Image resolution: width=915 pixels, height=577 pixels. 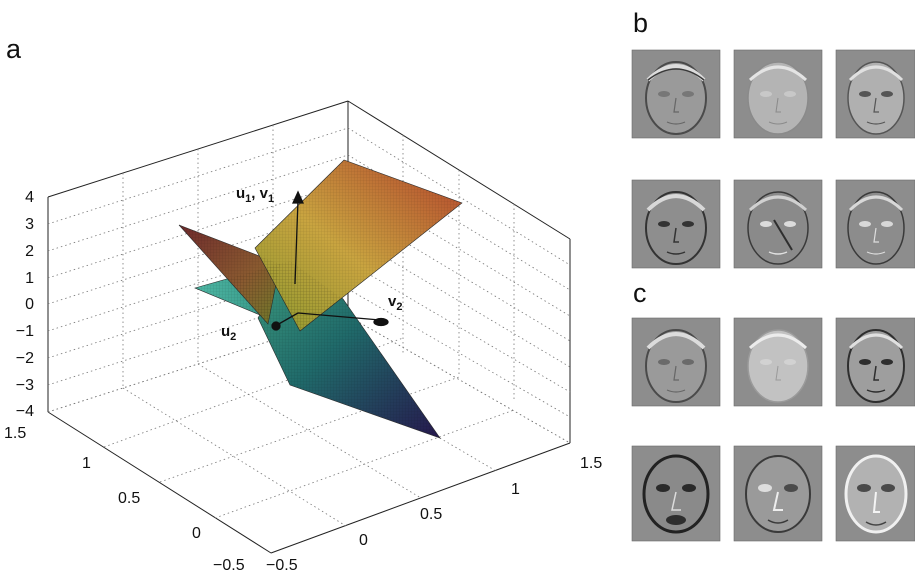 I want to click on left-tick-label: 1, so click(x=86, y=463).